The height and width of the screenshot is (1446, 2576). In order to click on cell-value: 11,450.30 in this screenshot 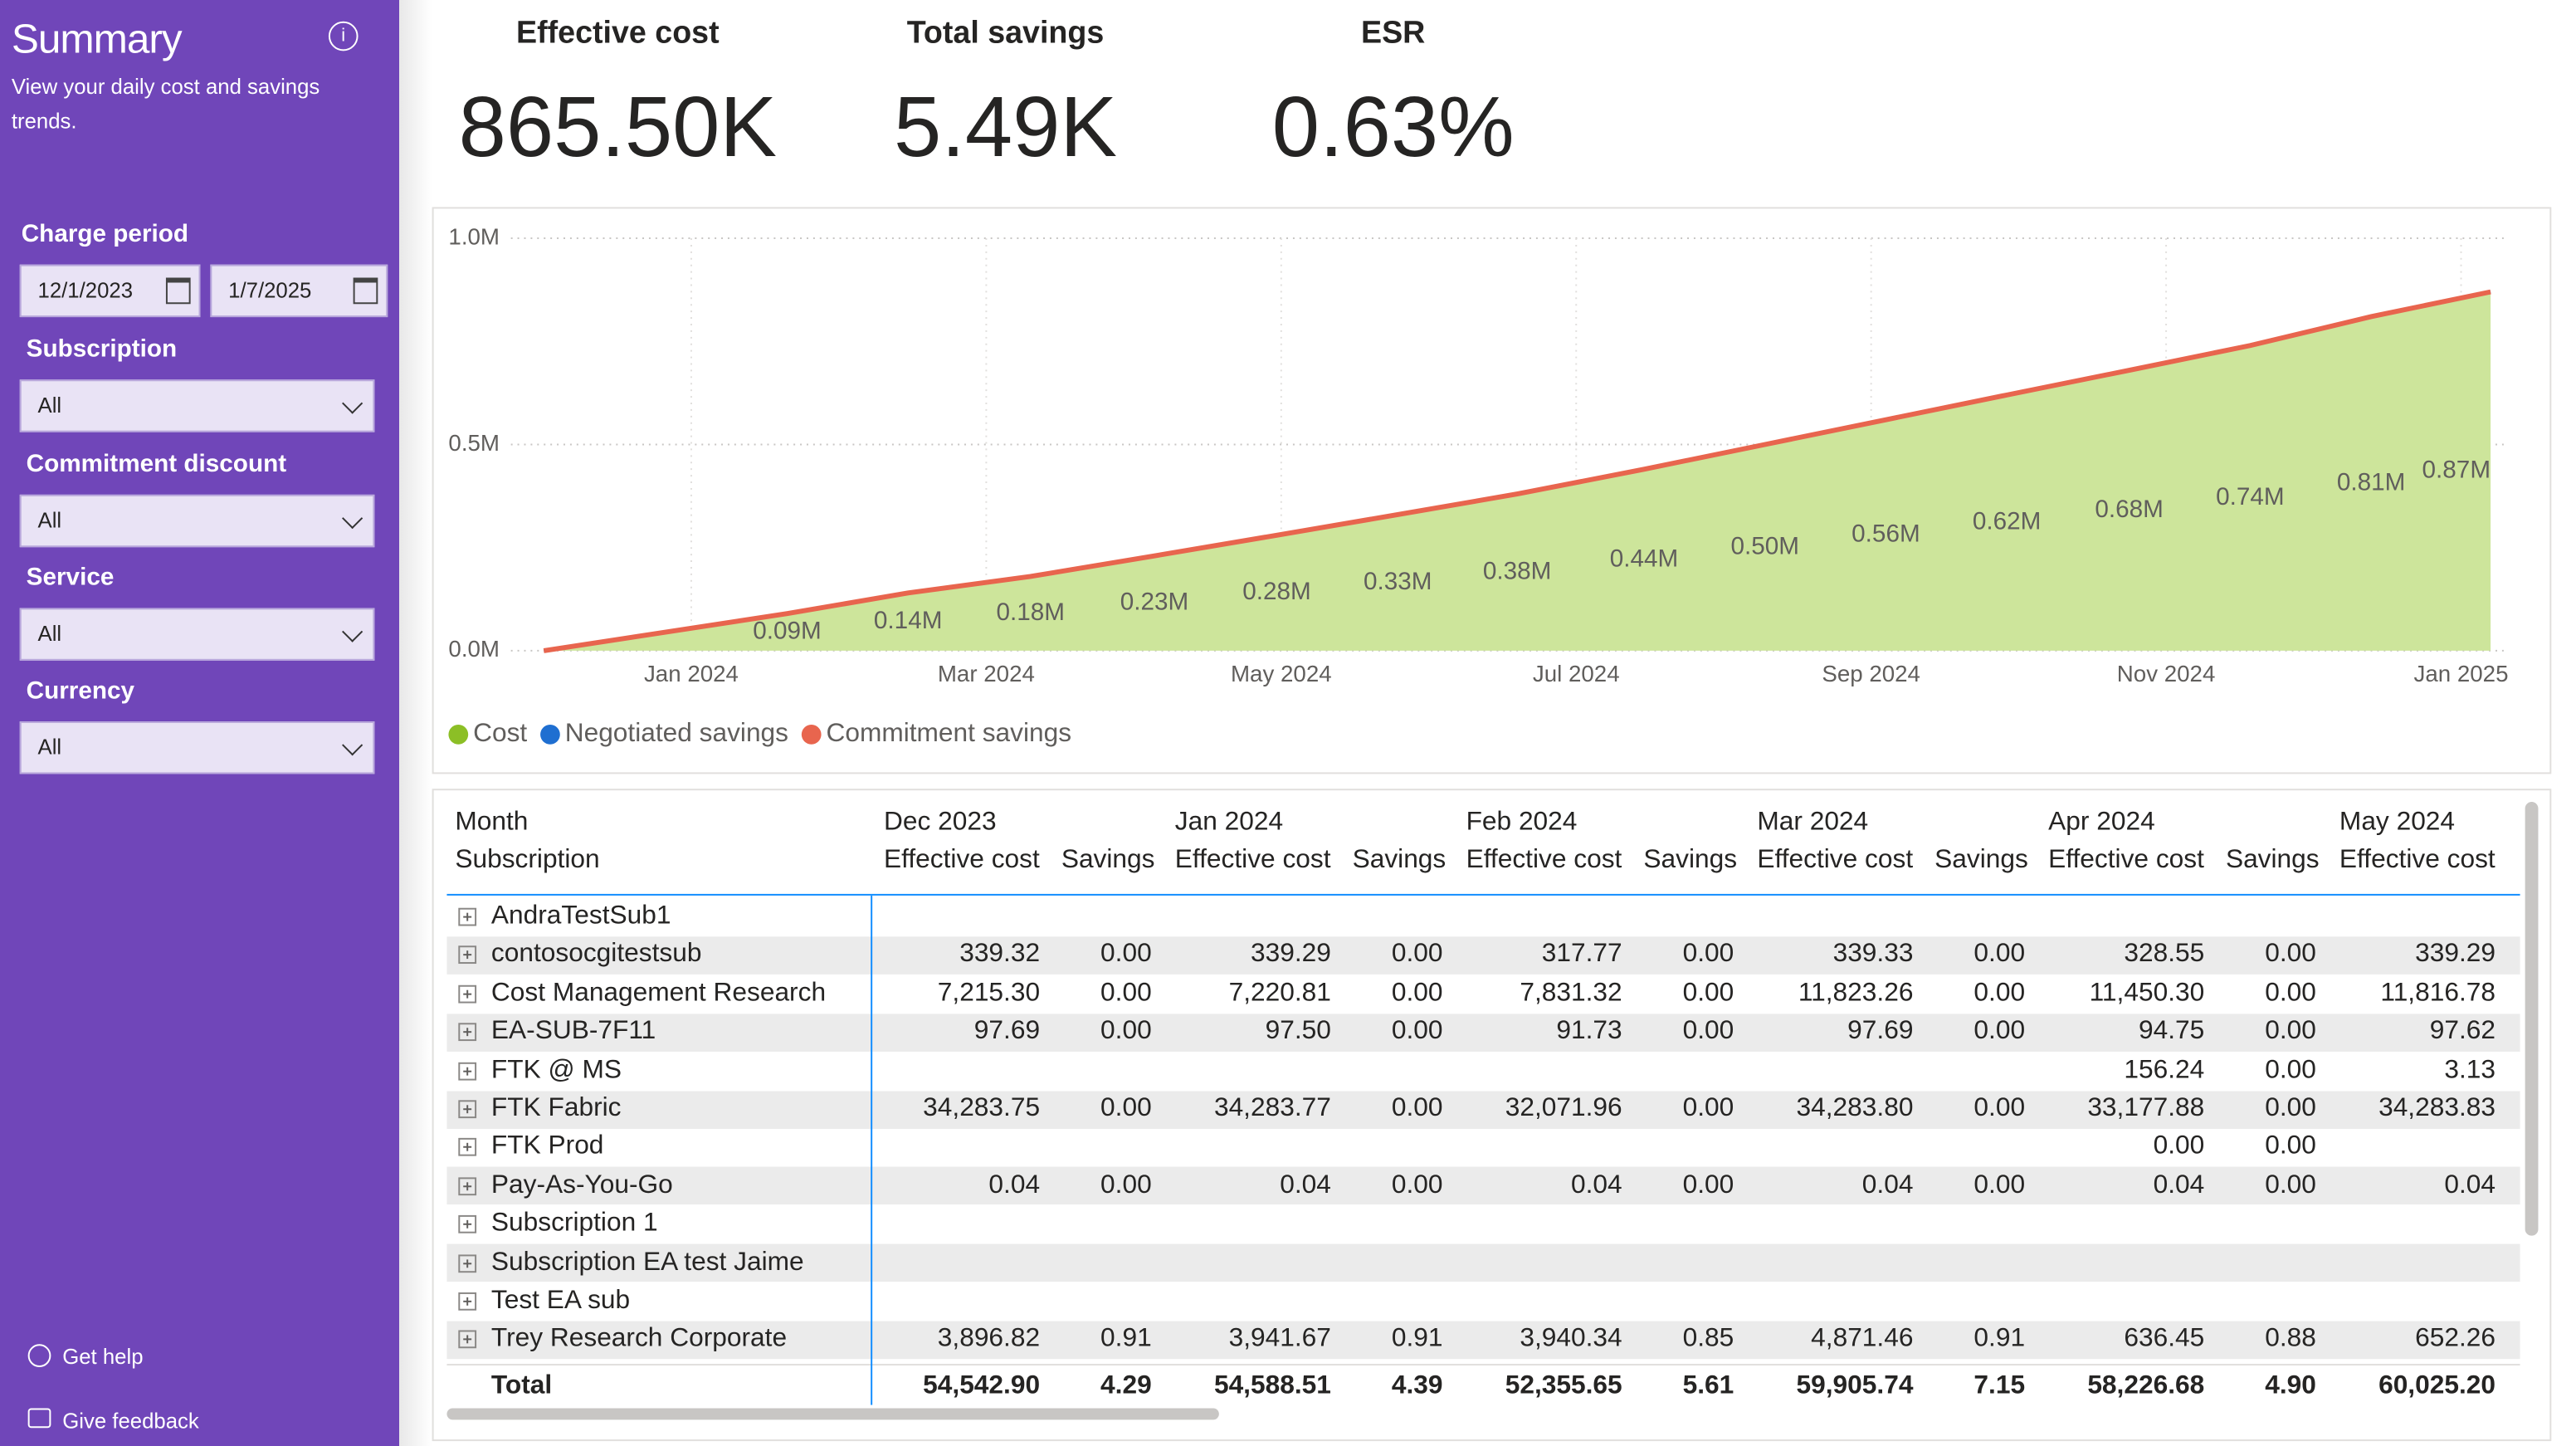, I will do `click(2147, 993)`.